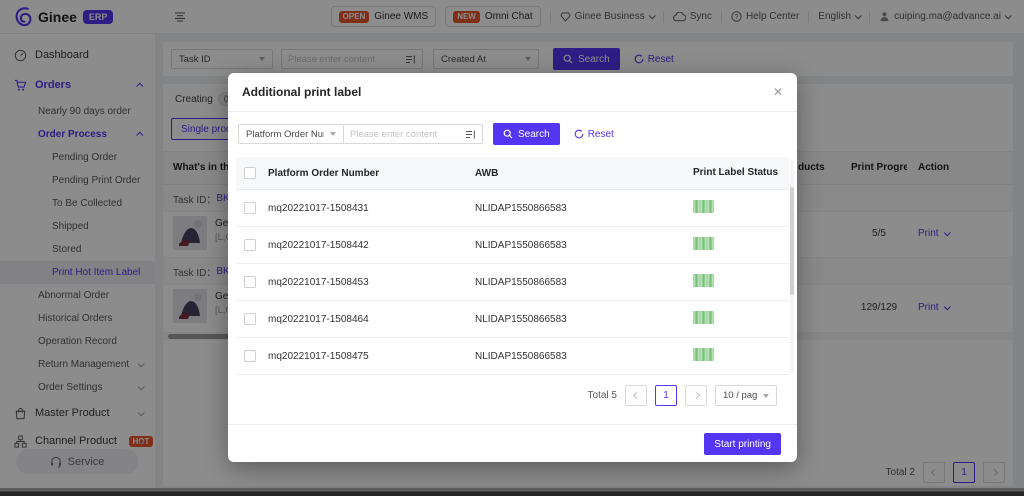 This screenshot has width=1024, height=496. I want to click on select-all-checkbox, so click(250, 173).